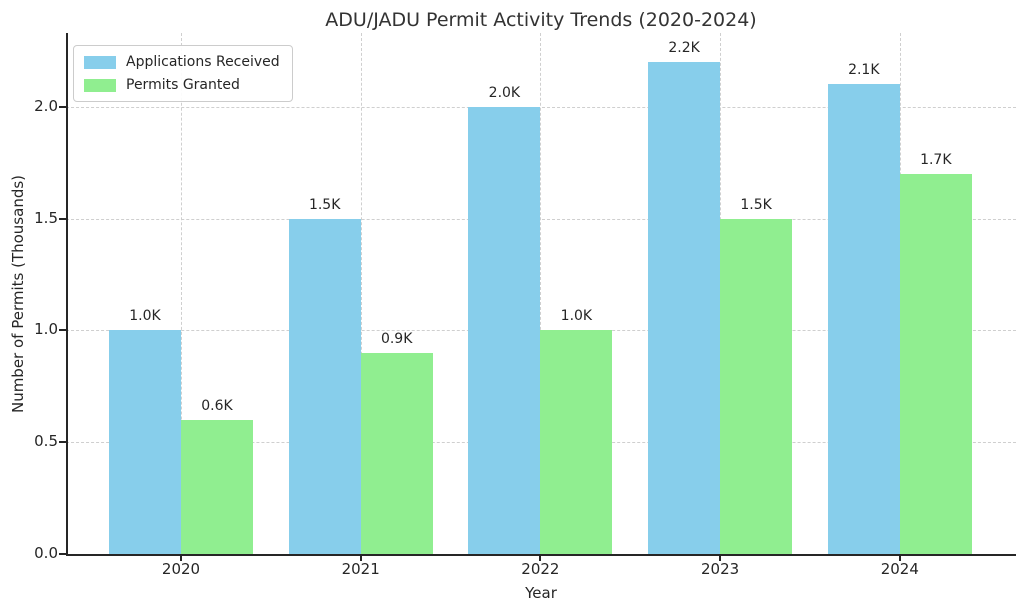 The width and height of the screenshot is (1024, 611). Describe the element at coordinates (203, 62) in the screenshot. I see `legend-label: Applications Received` at that location.